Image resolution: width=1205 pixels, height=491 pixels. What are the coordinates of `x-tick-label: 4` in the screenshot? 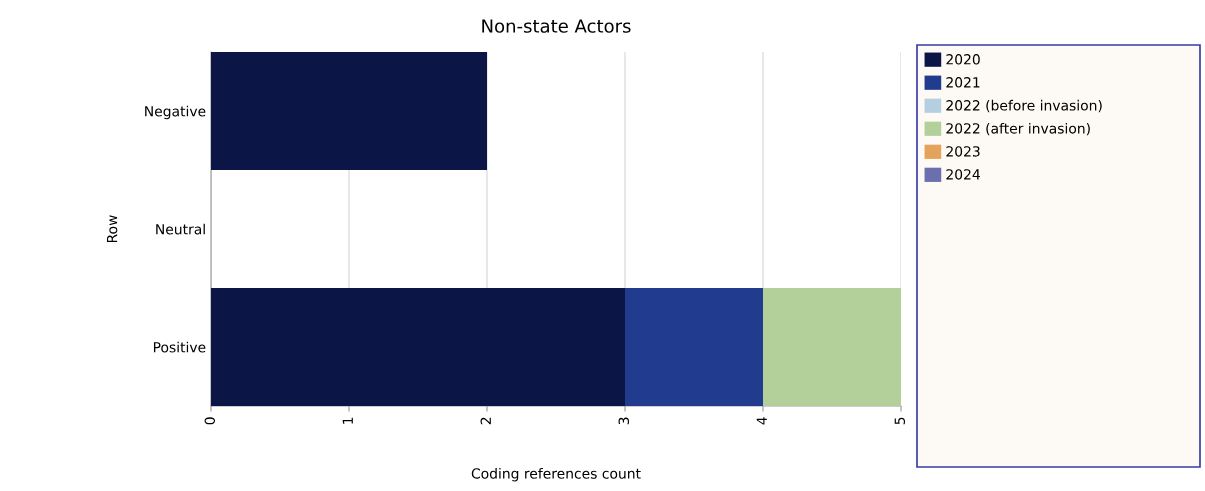 It's located at (761, 421).